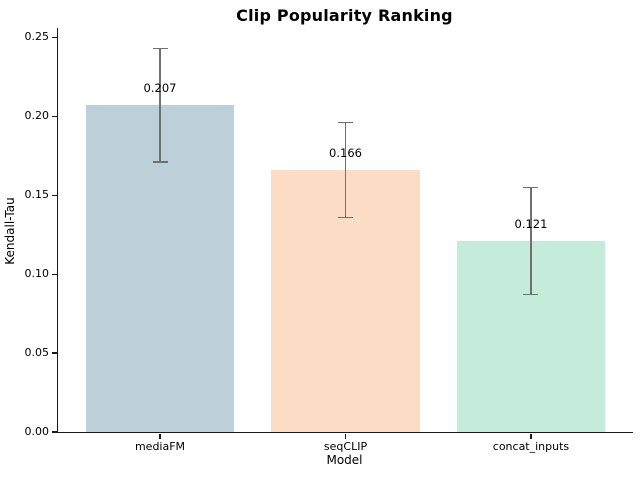 This screenshot has height=478, width=640. I want to click on y-tick-label: 0.20, so click(37, 116).